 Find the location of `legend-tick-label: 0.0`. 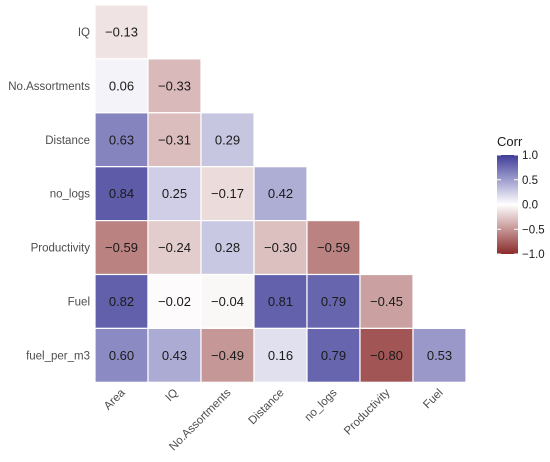

legend-tick-label: 0.0 is located at coordinates (530, 206).